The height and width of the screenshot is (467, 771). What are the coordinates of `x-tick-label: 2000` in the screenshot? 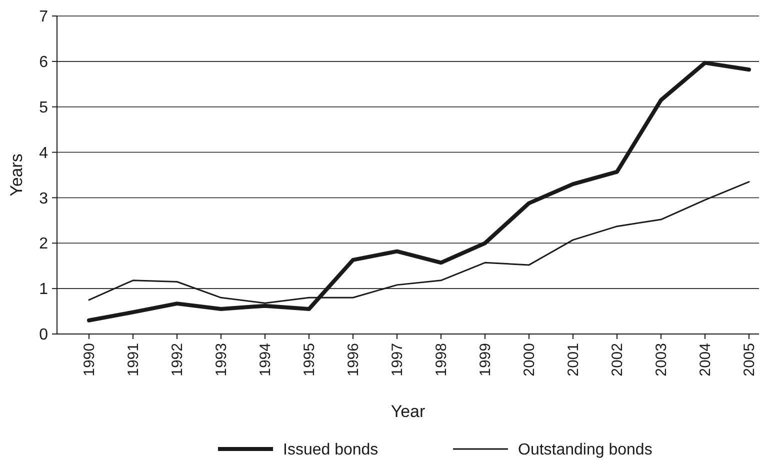 It's located at (529, 359).